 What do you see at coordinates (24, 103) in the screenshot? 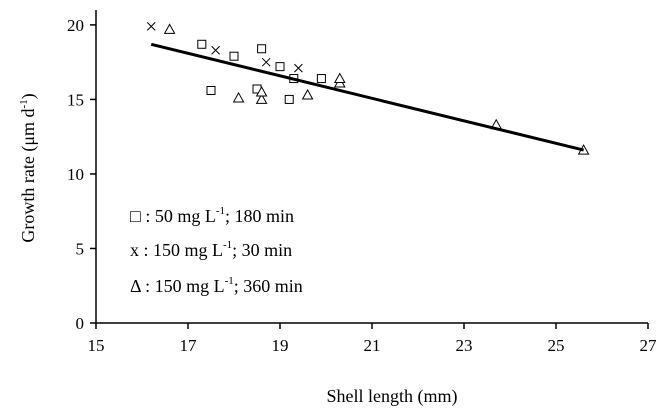
I see `y-axis-title-sup: -1` at bounding box center [24, 103].